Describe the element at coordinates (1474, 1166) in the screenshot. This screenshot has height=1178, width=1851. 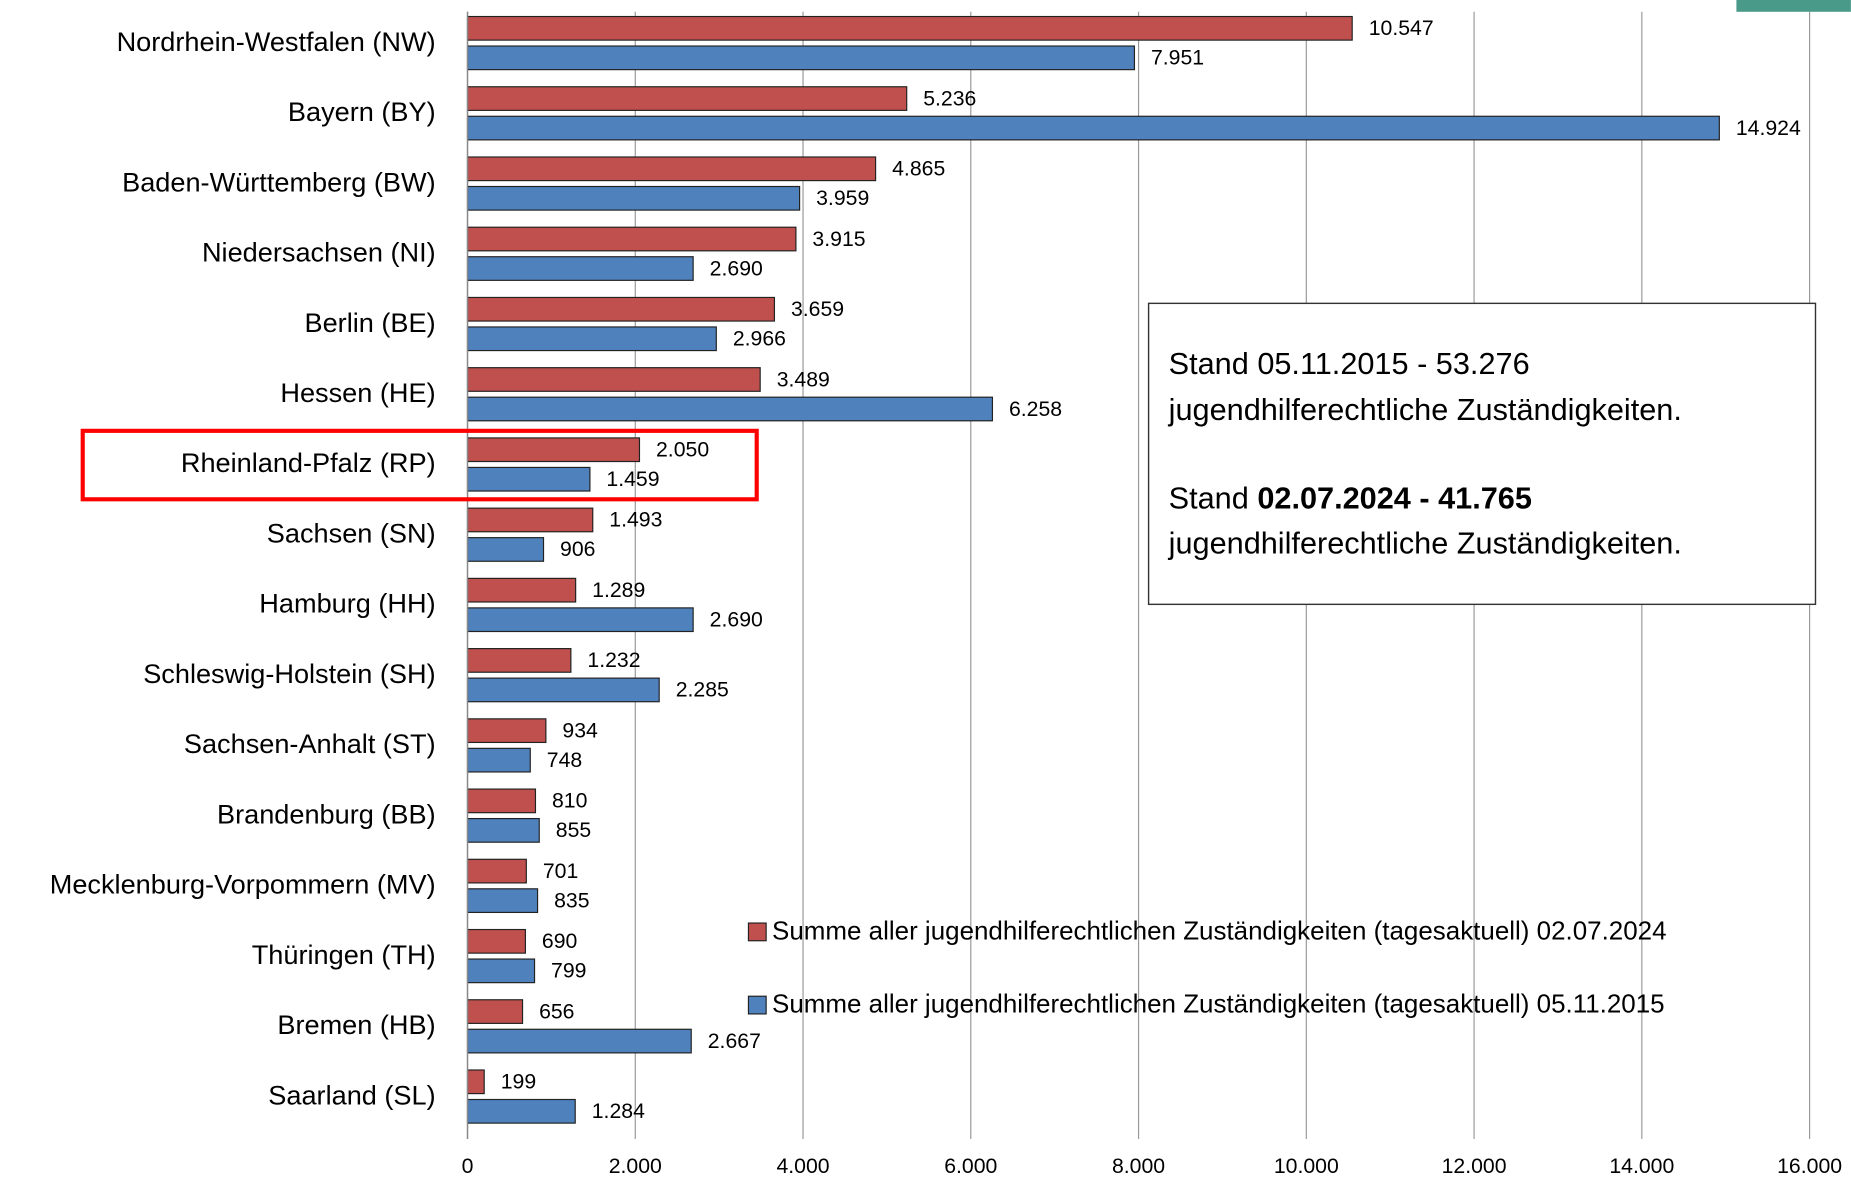
I see `x-tick-label: 12.000` at that location.